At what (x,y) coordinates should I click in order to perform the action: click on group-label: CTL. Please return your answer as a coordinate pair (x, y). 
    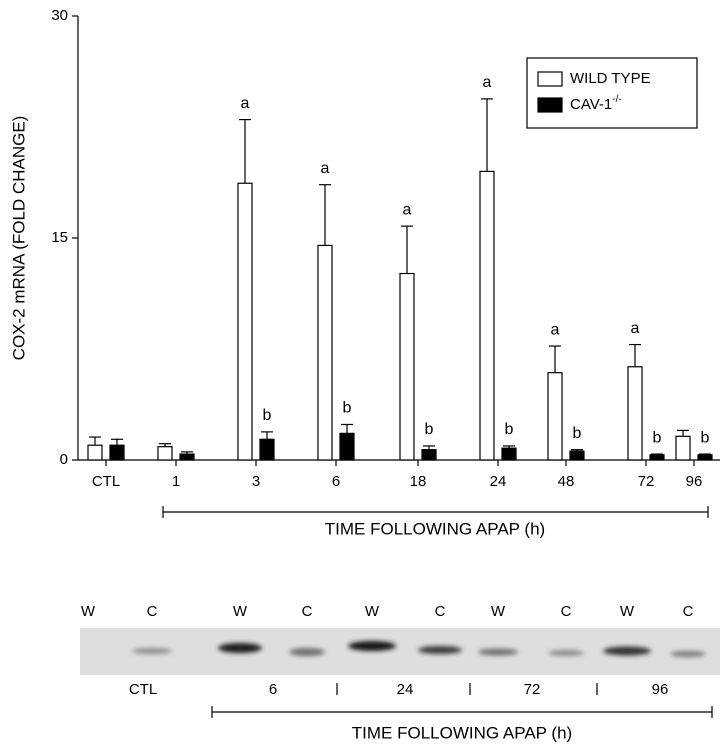
    Looking at the image, I should click on (143, 689).